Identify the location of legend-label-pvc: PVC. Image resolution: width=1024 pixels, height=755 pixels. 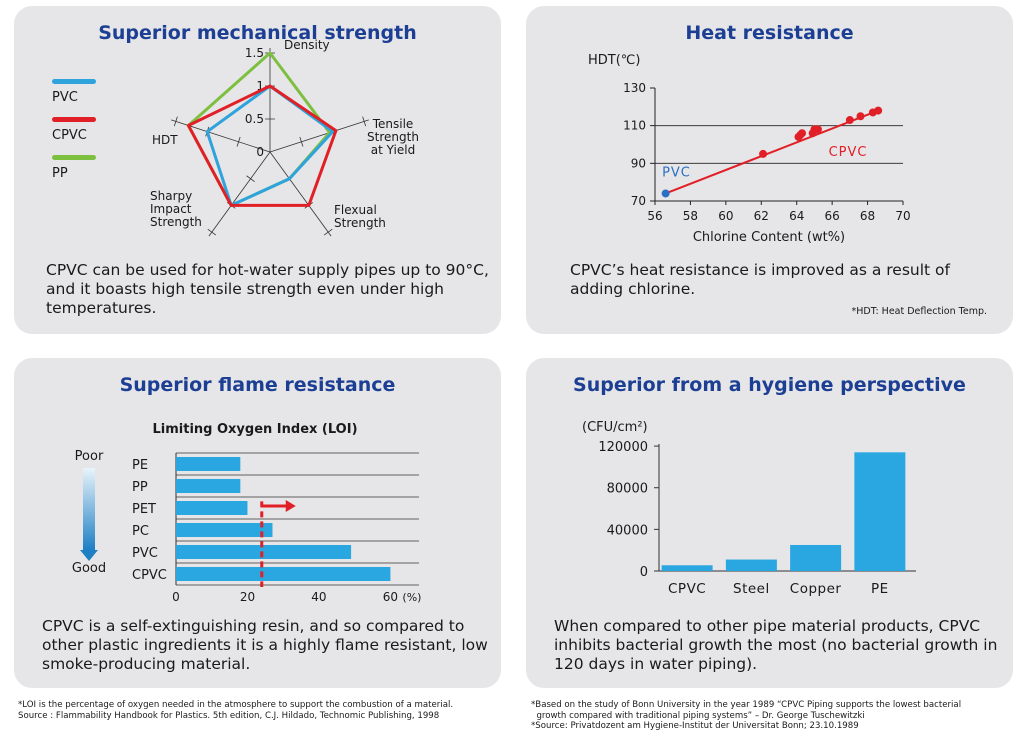
(65, 97).